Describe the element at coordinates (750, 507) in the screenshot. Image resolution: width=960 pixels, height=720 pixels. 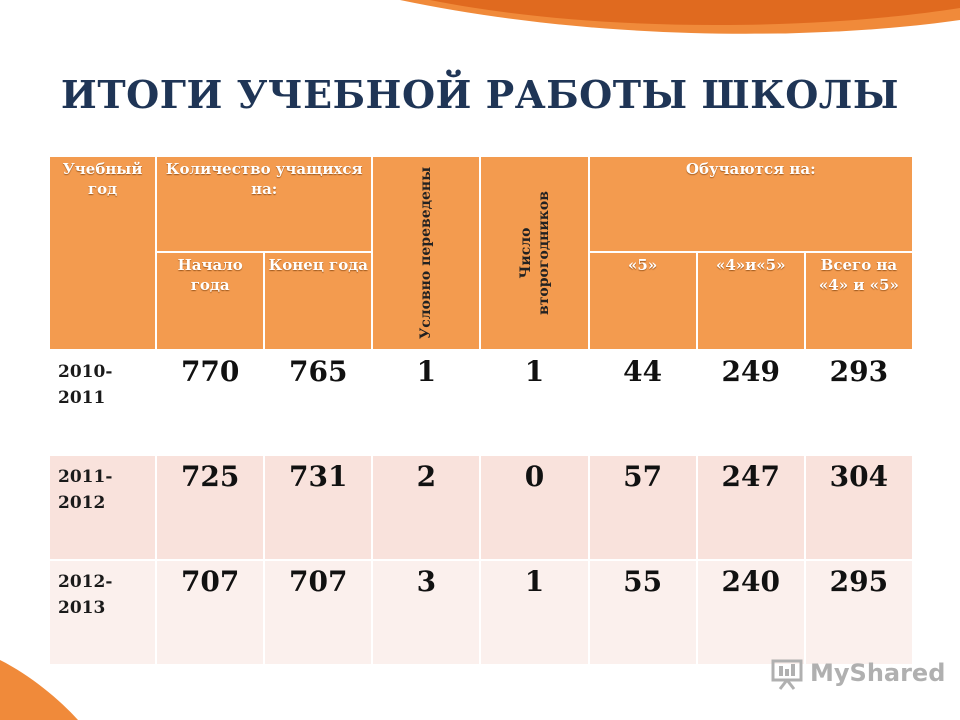
I see `grade45-cell: 247` at that location.